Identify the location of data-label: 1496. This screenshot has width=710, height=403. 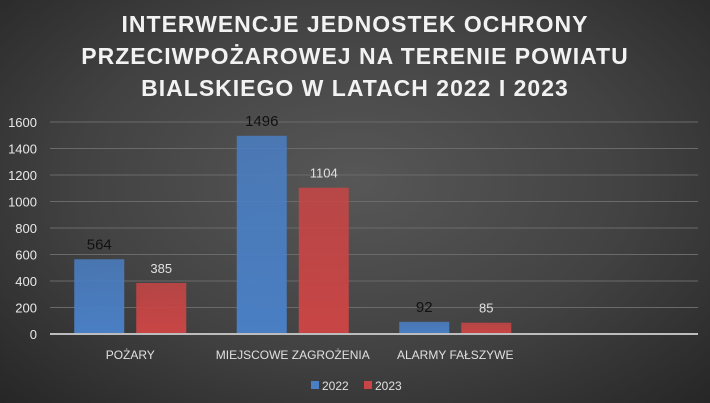
(261, 121).